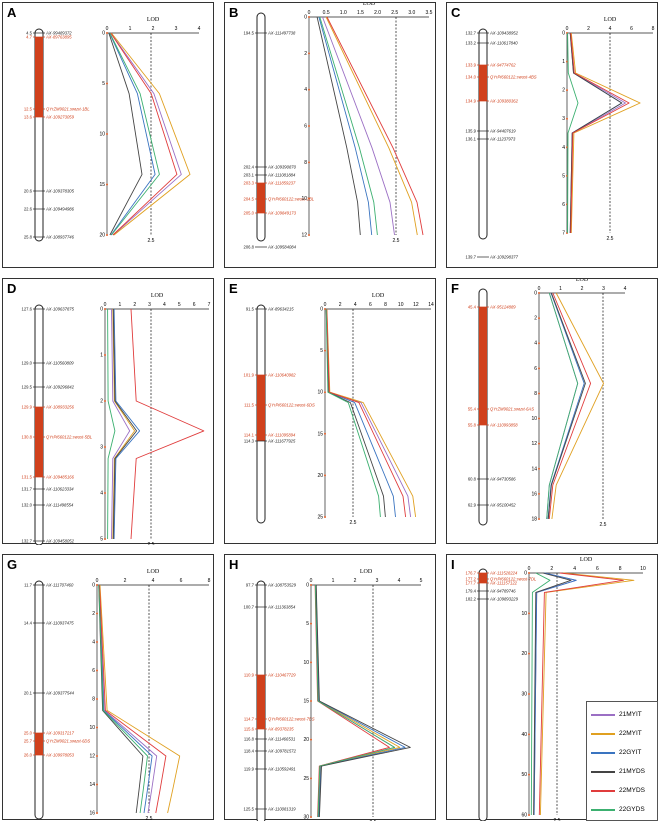 The height and width of the screenshot is (826, 661). What do you see at coordinates (502, 591) in the screenshot?
I see `marker-name: AX-94789746` at bounding box center [502, 591].